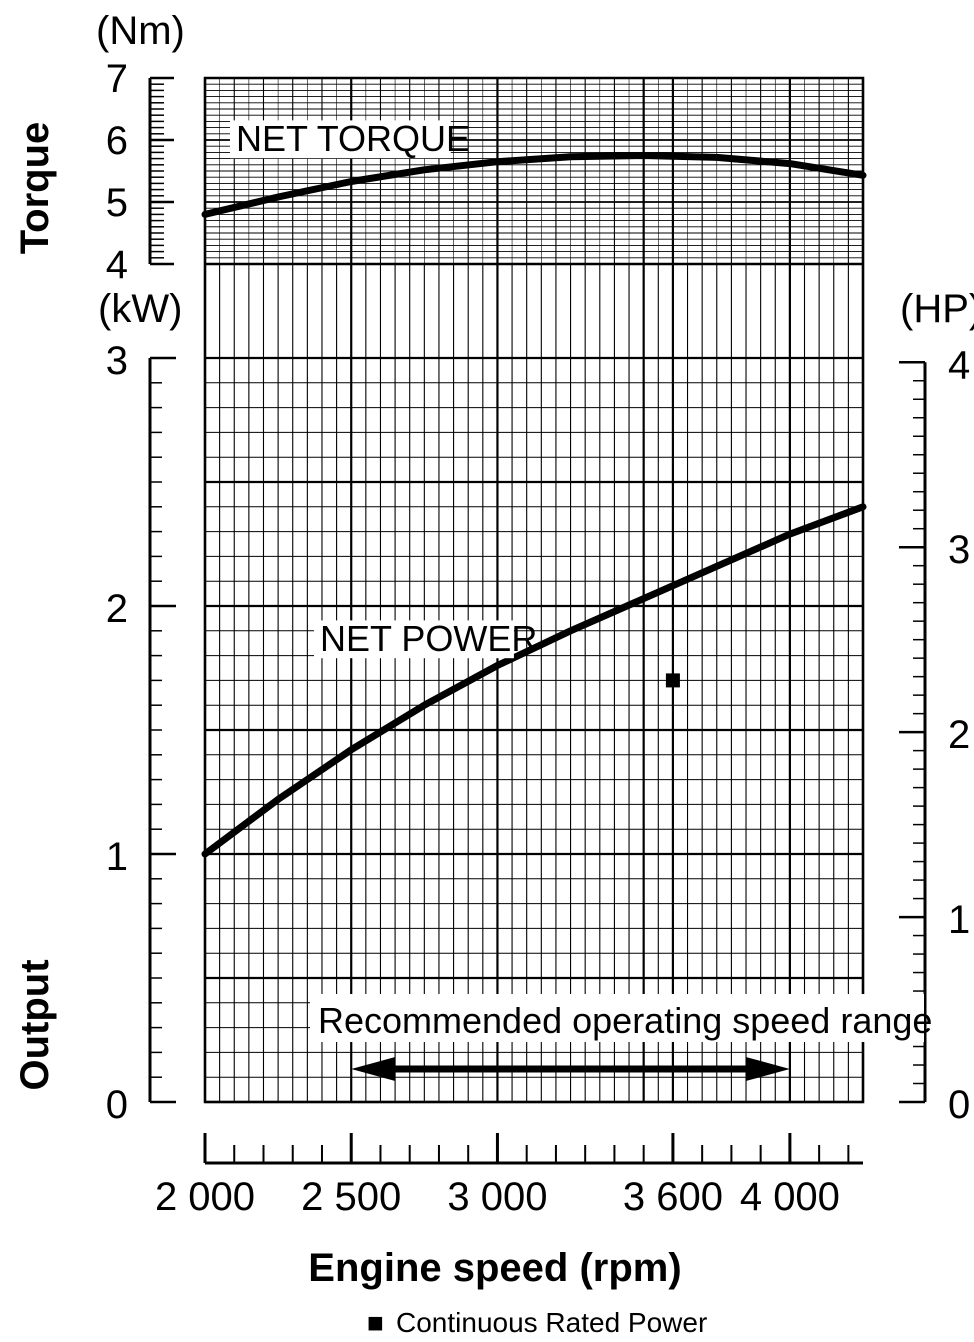 This screenshot has width=974, height=1342. I want to click on continuous-rated-power-marker, so click(672, 680).